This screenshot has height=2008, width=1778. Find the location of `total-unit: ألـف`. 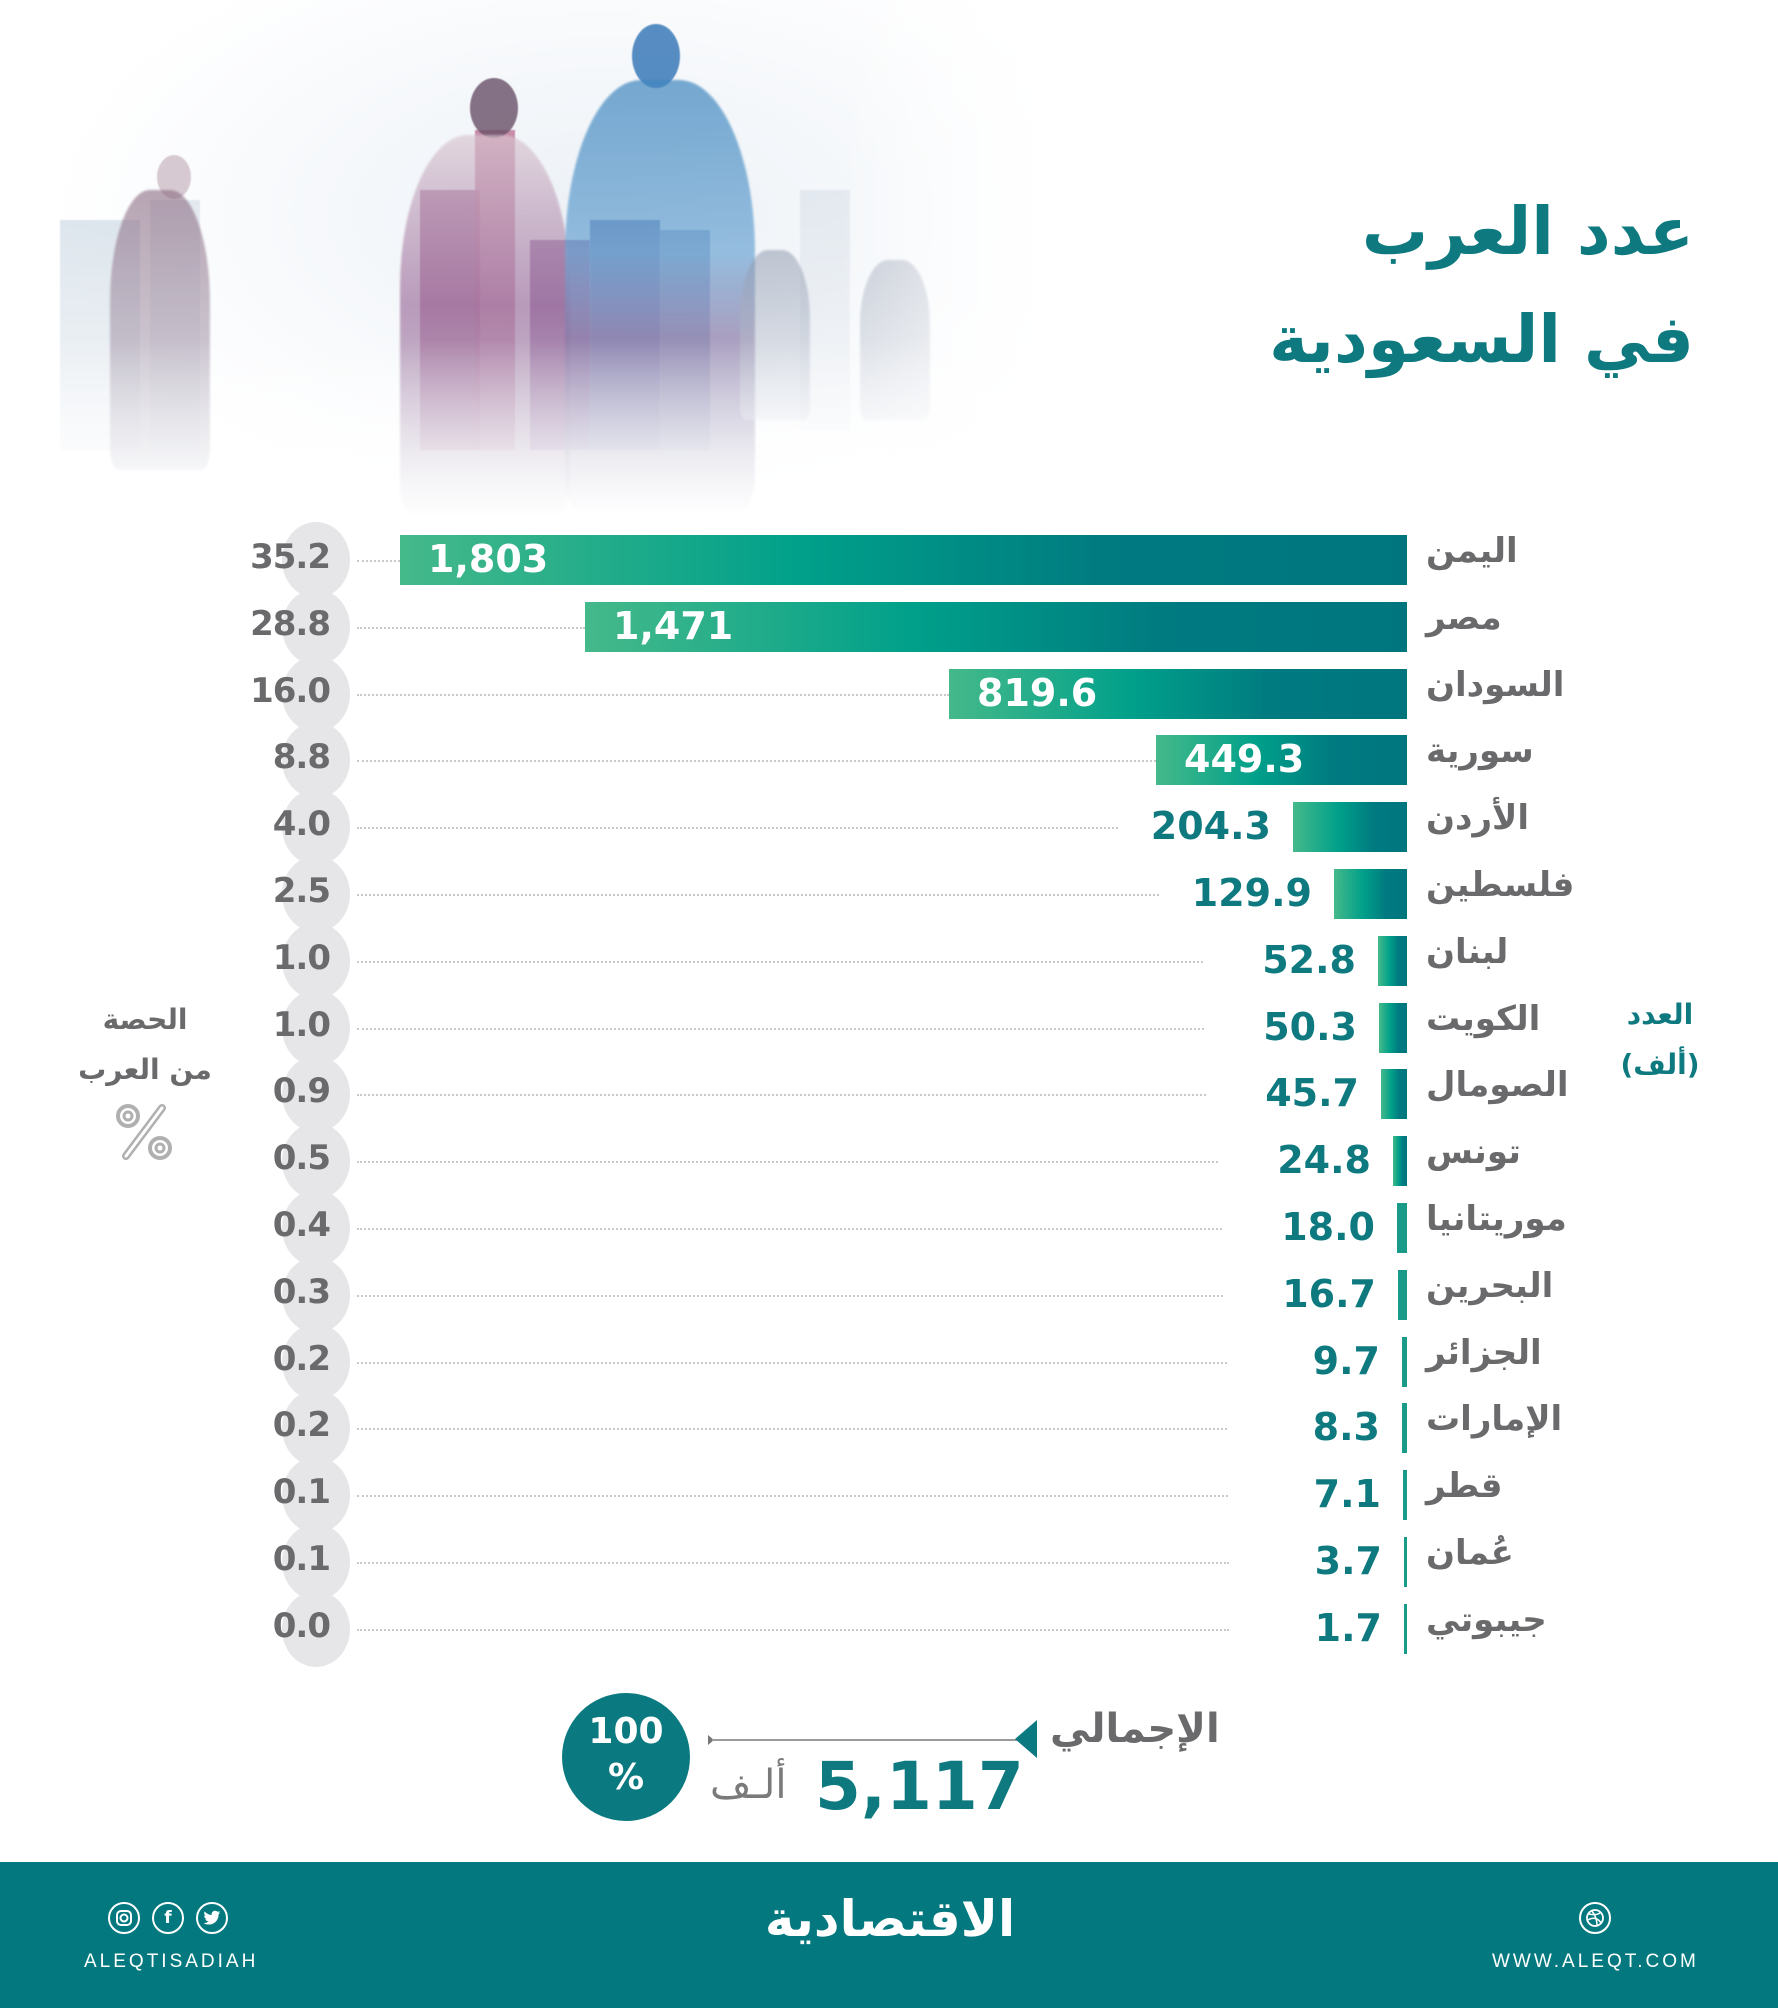

total-unit: ألـف is located at coordinates (748, 1785).